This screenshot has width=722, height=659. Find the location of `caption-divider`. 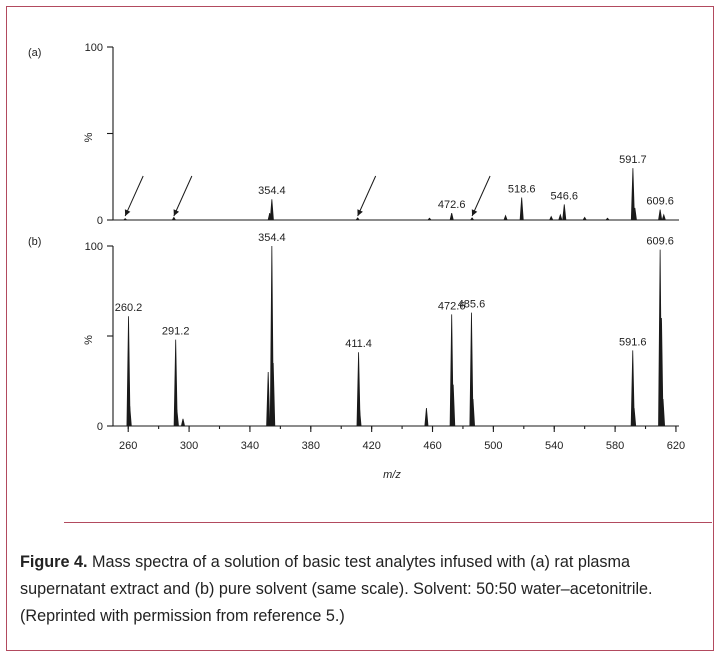

caption-divider is located at coordinates (388, 522).